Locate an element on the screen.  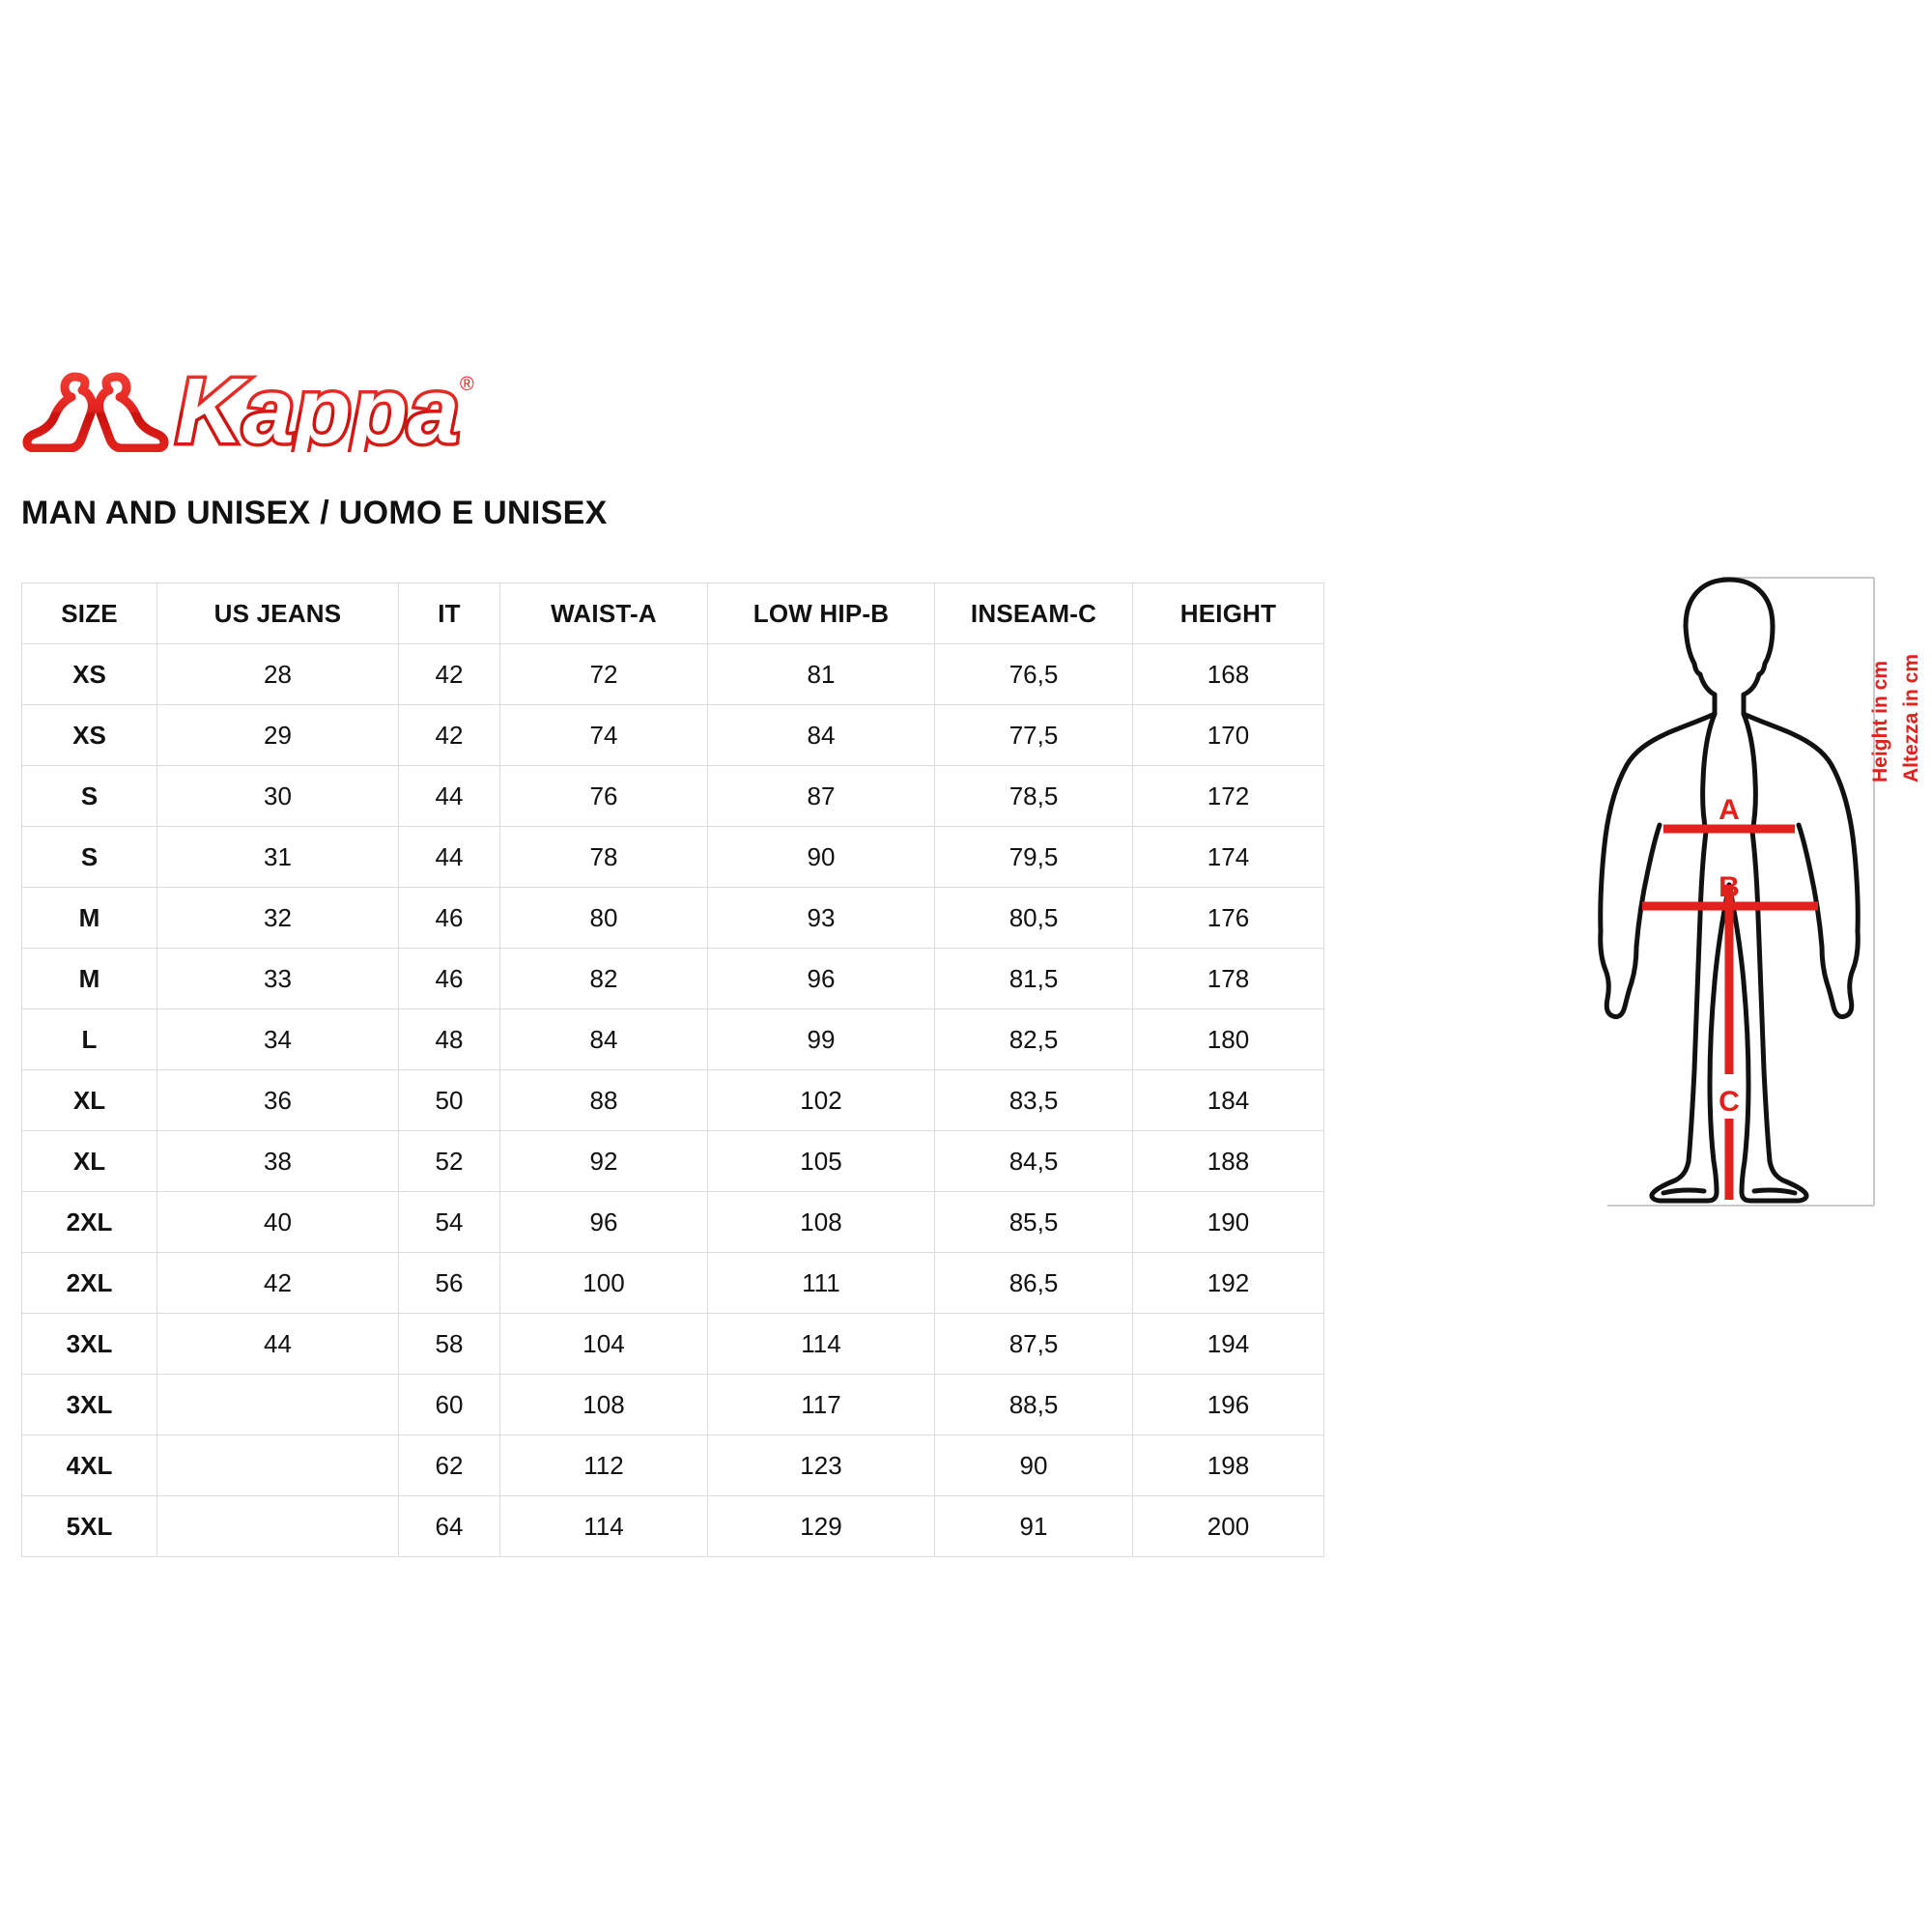
cell-height: 180 is located at coordinates (1228, 1039).